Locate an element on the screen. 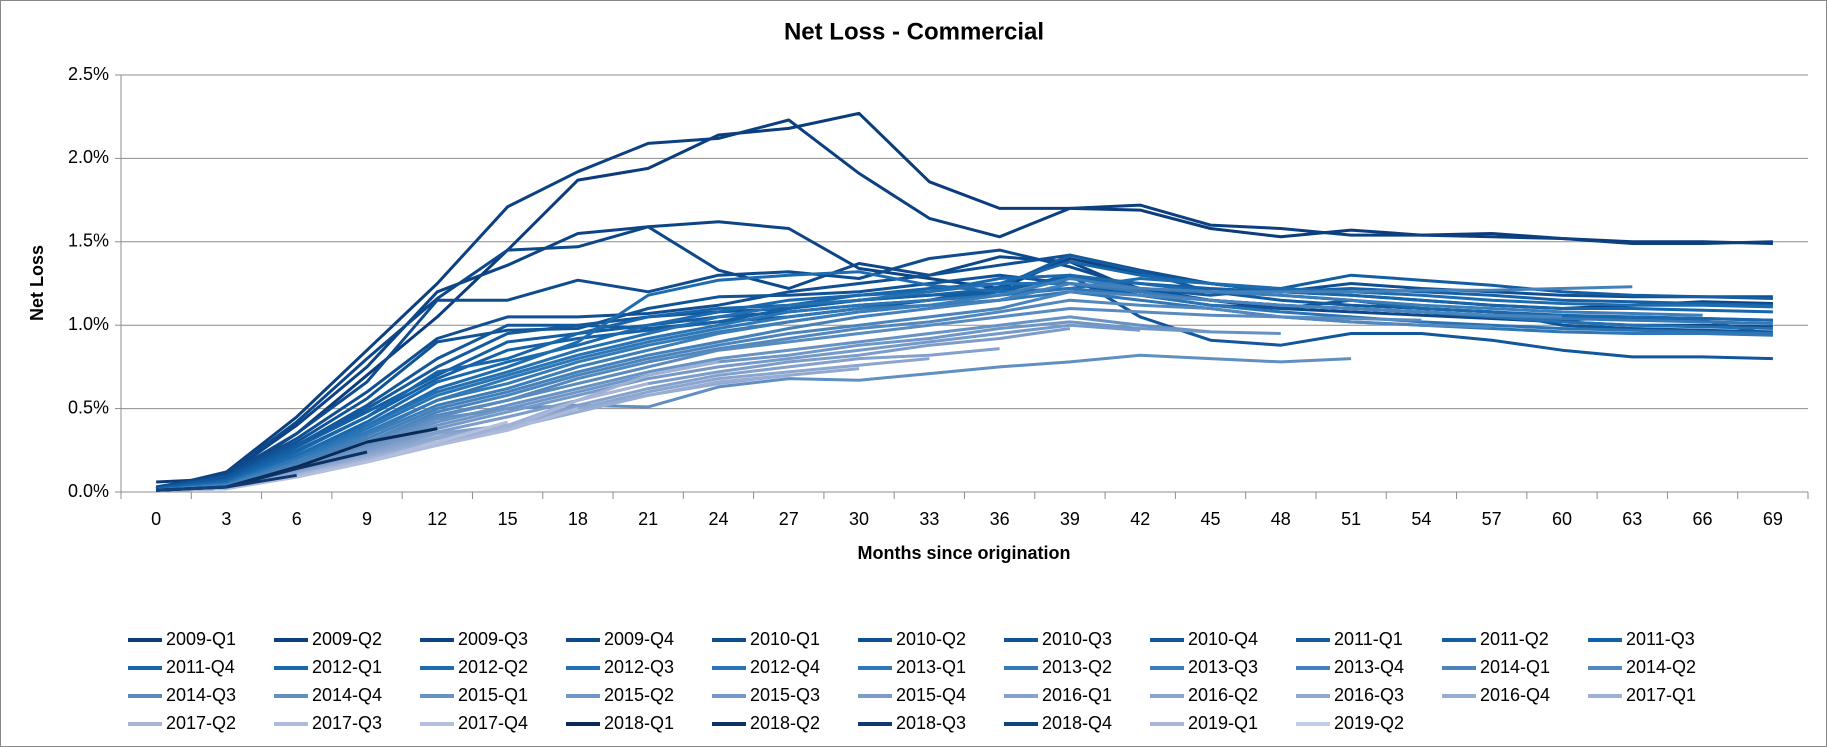 The width and height of the screenshot is (1827, 747). x-tick-label: 12 is located at coordinates (437, 519).